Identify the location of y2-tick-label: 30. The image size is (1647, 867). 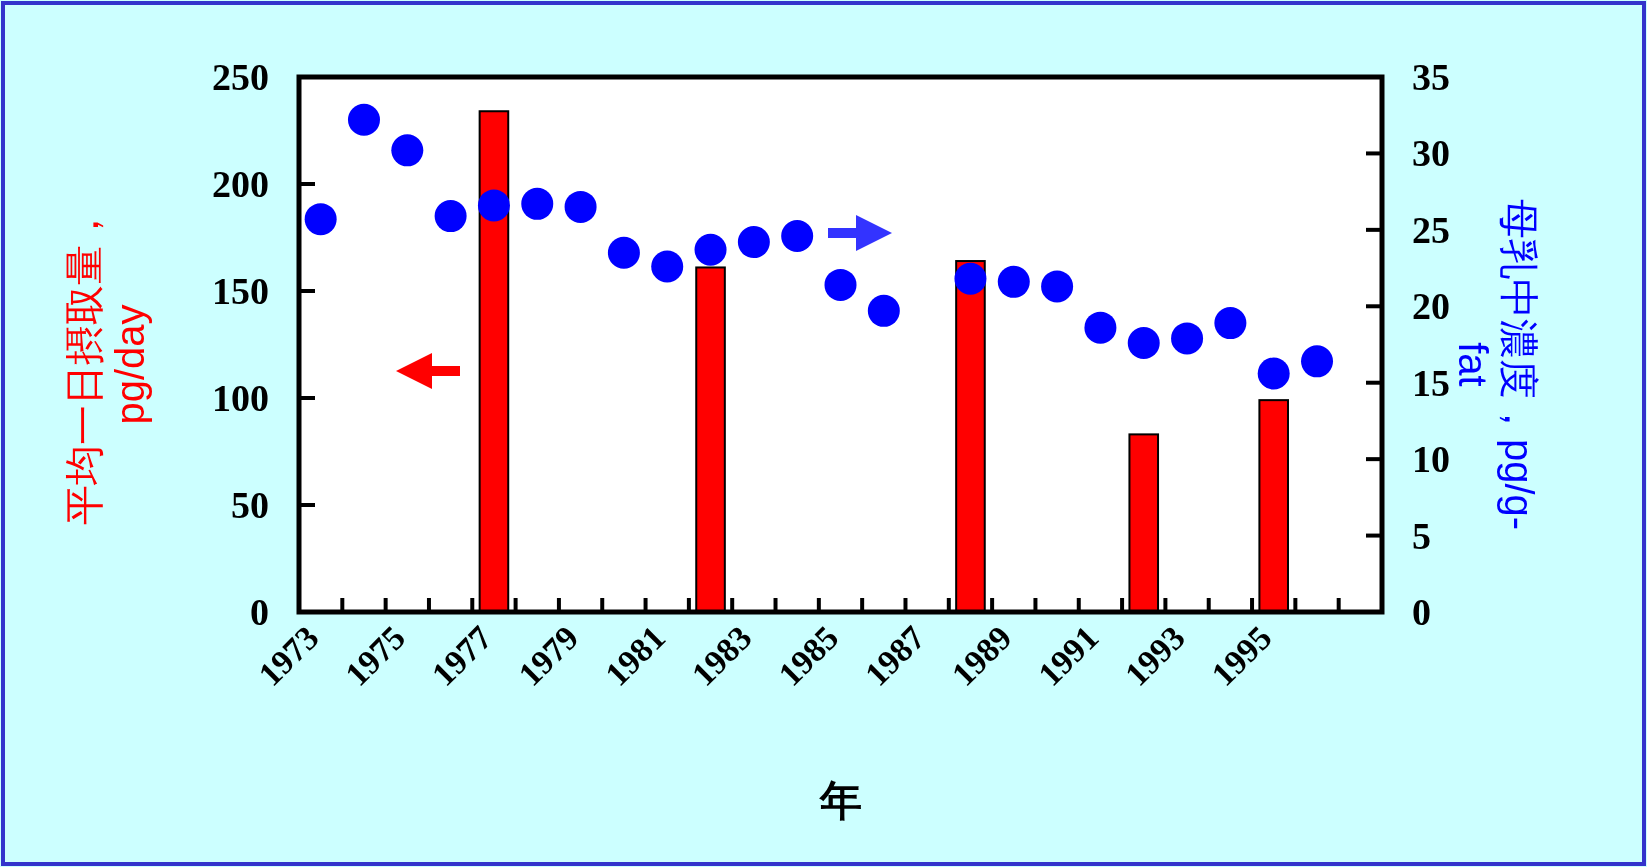
(1431, 153).